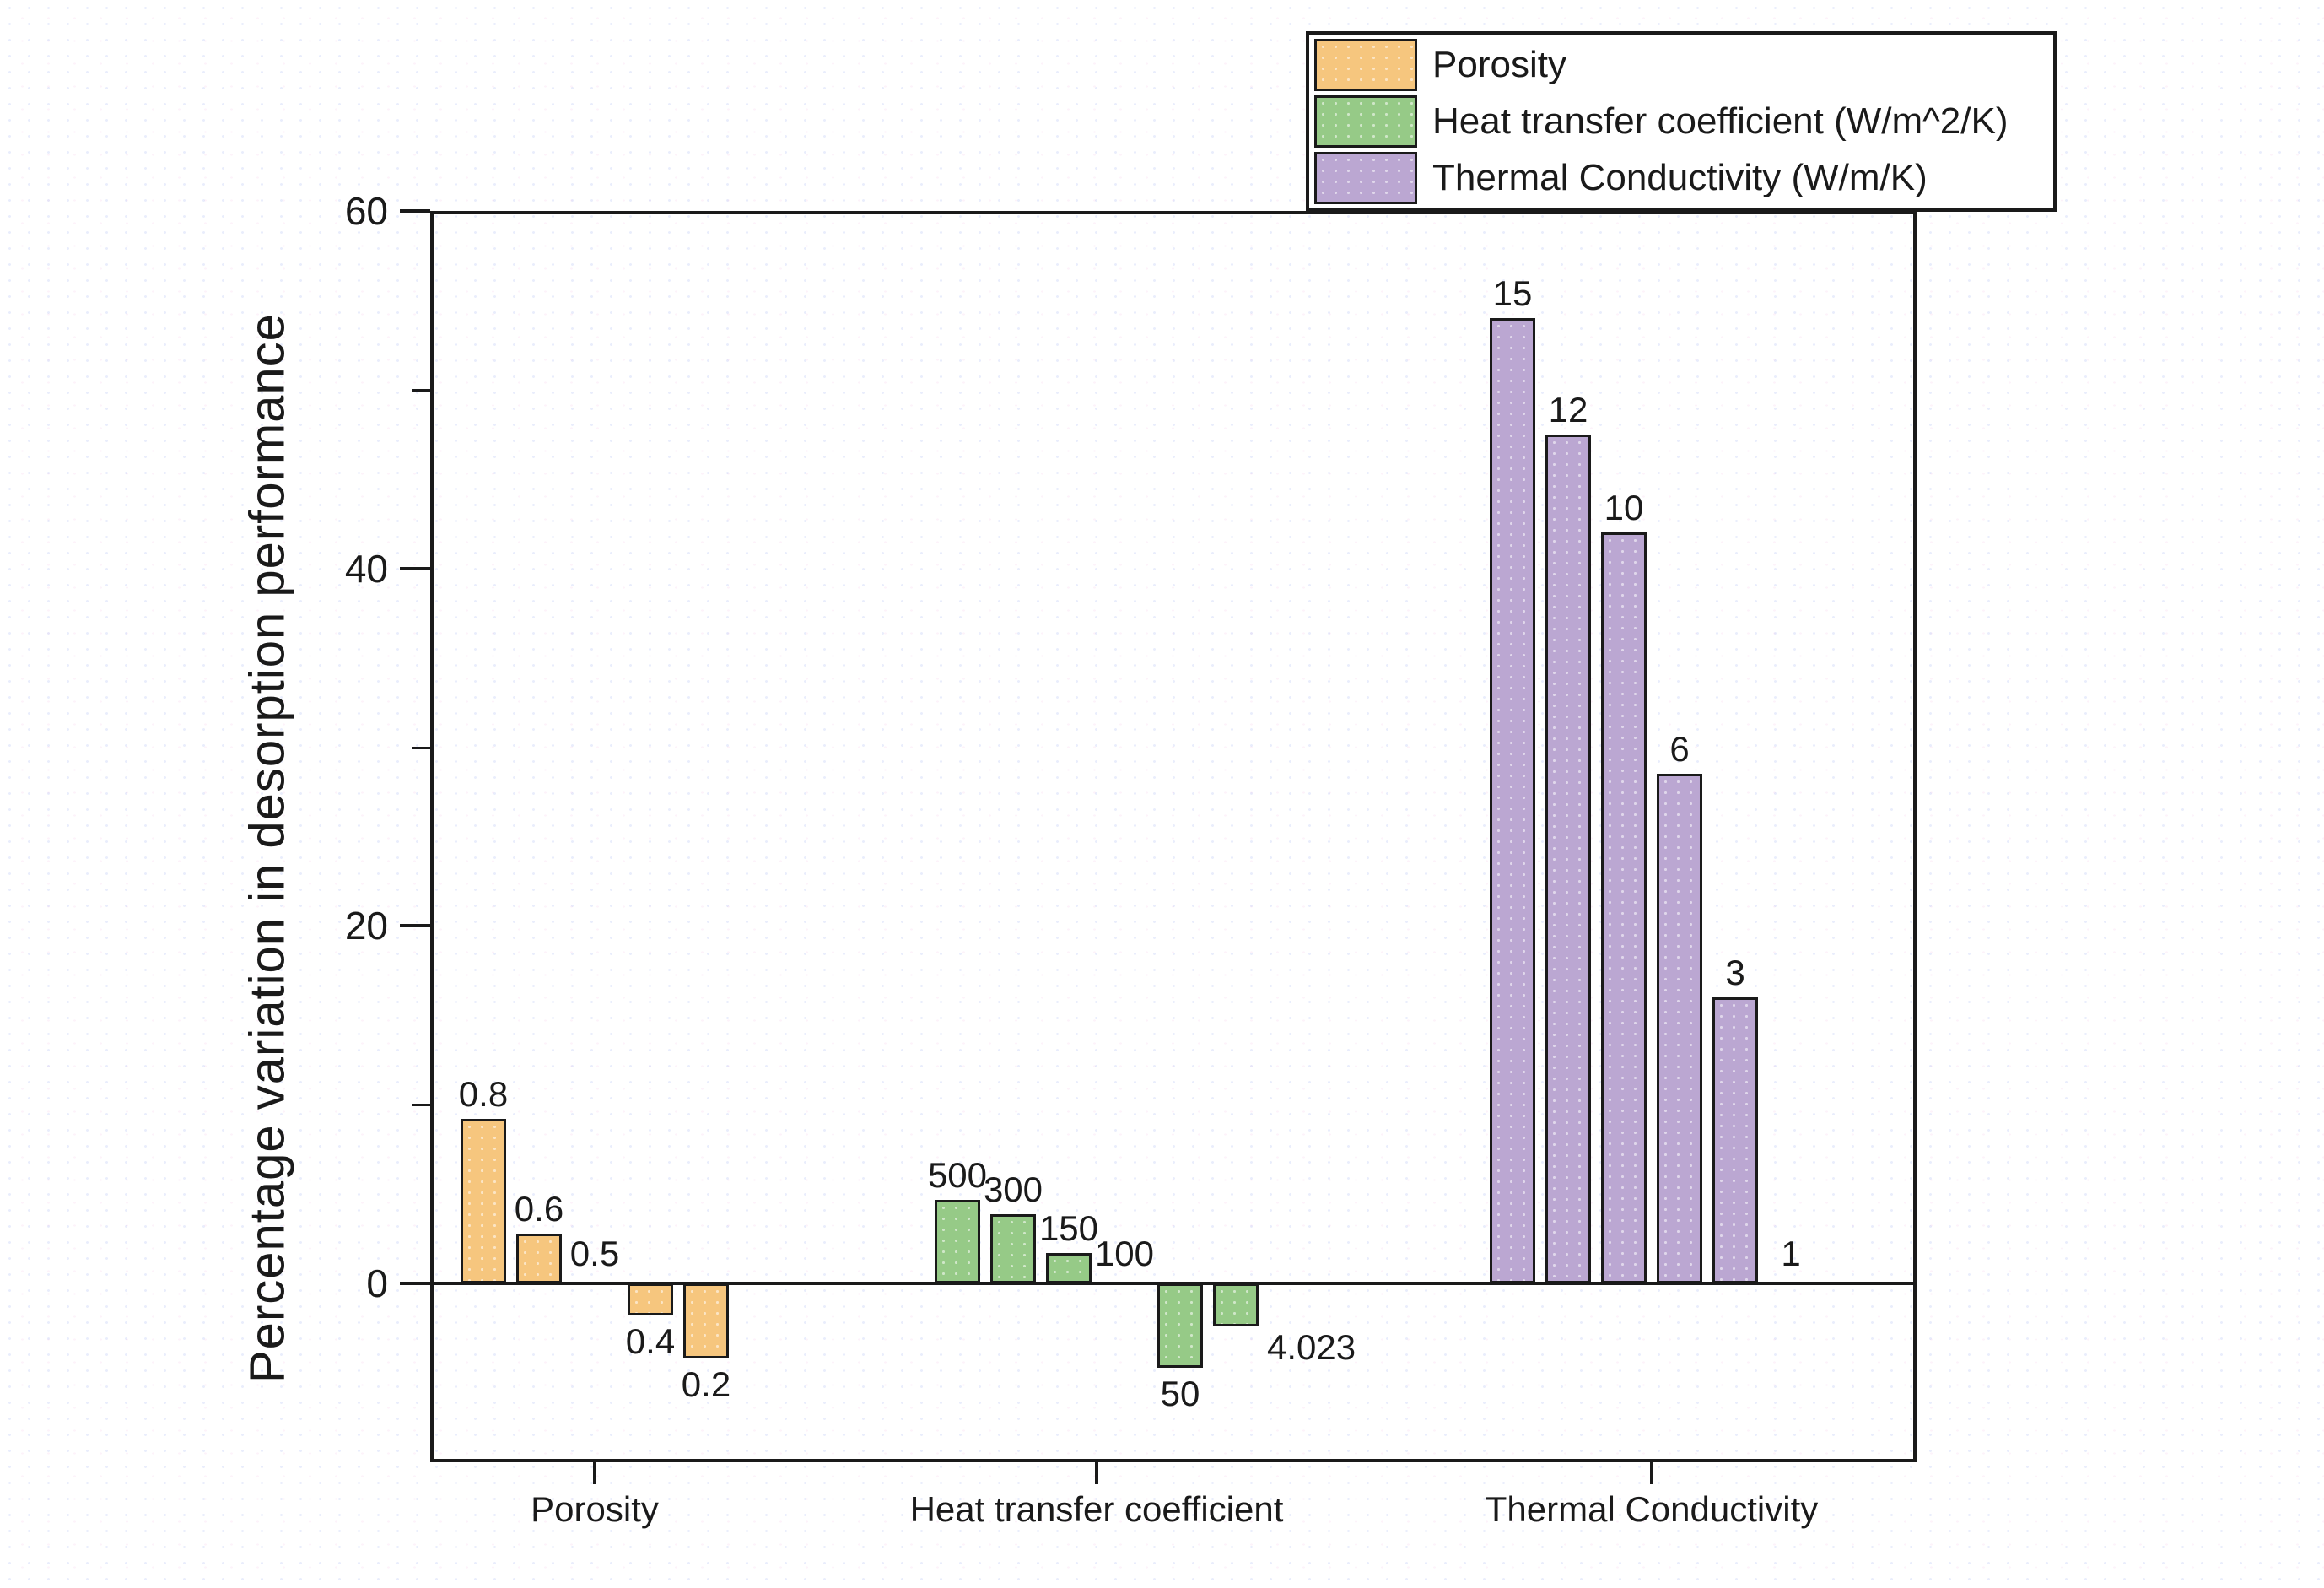  I want to click on bar-value-label: 0.4, so click(650, 1341).